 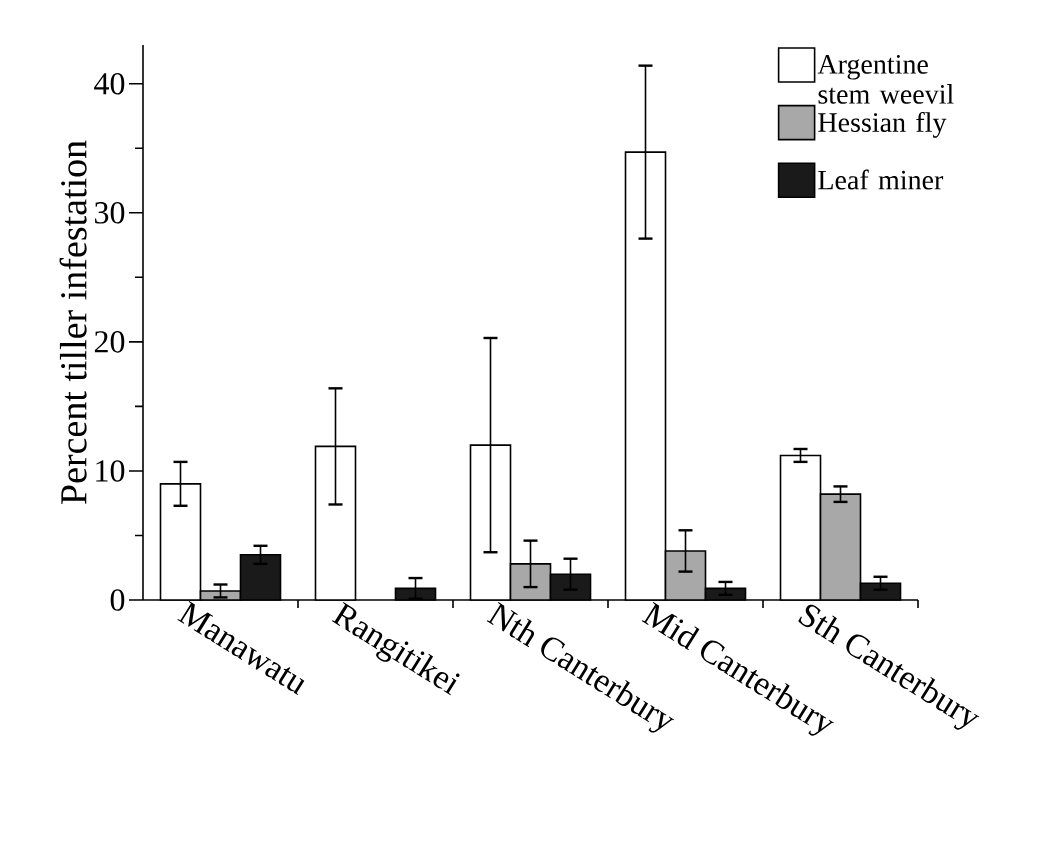 I want to click on y-tick-label: 30, so click(x=110, y=212).